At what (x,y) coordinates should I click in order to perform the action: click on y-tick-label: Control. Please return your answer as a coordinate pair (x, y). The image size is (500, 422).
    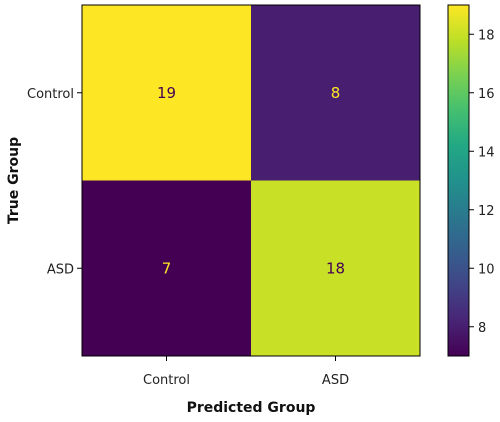
    Looking at the image, I should click on (50, 94).